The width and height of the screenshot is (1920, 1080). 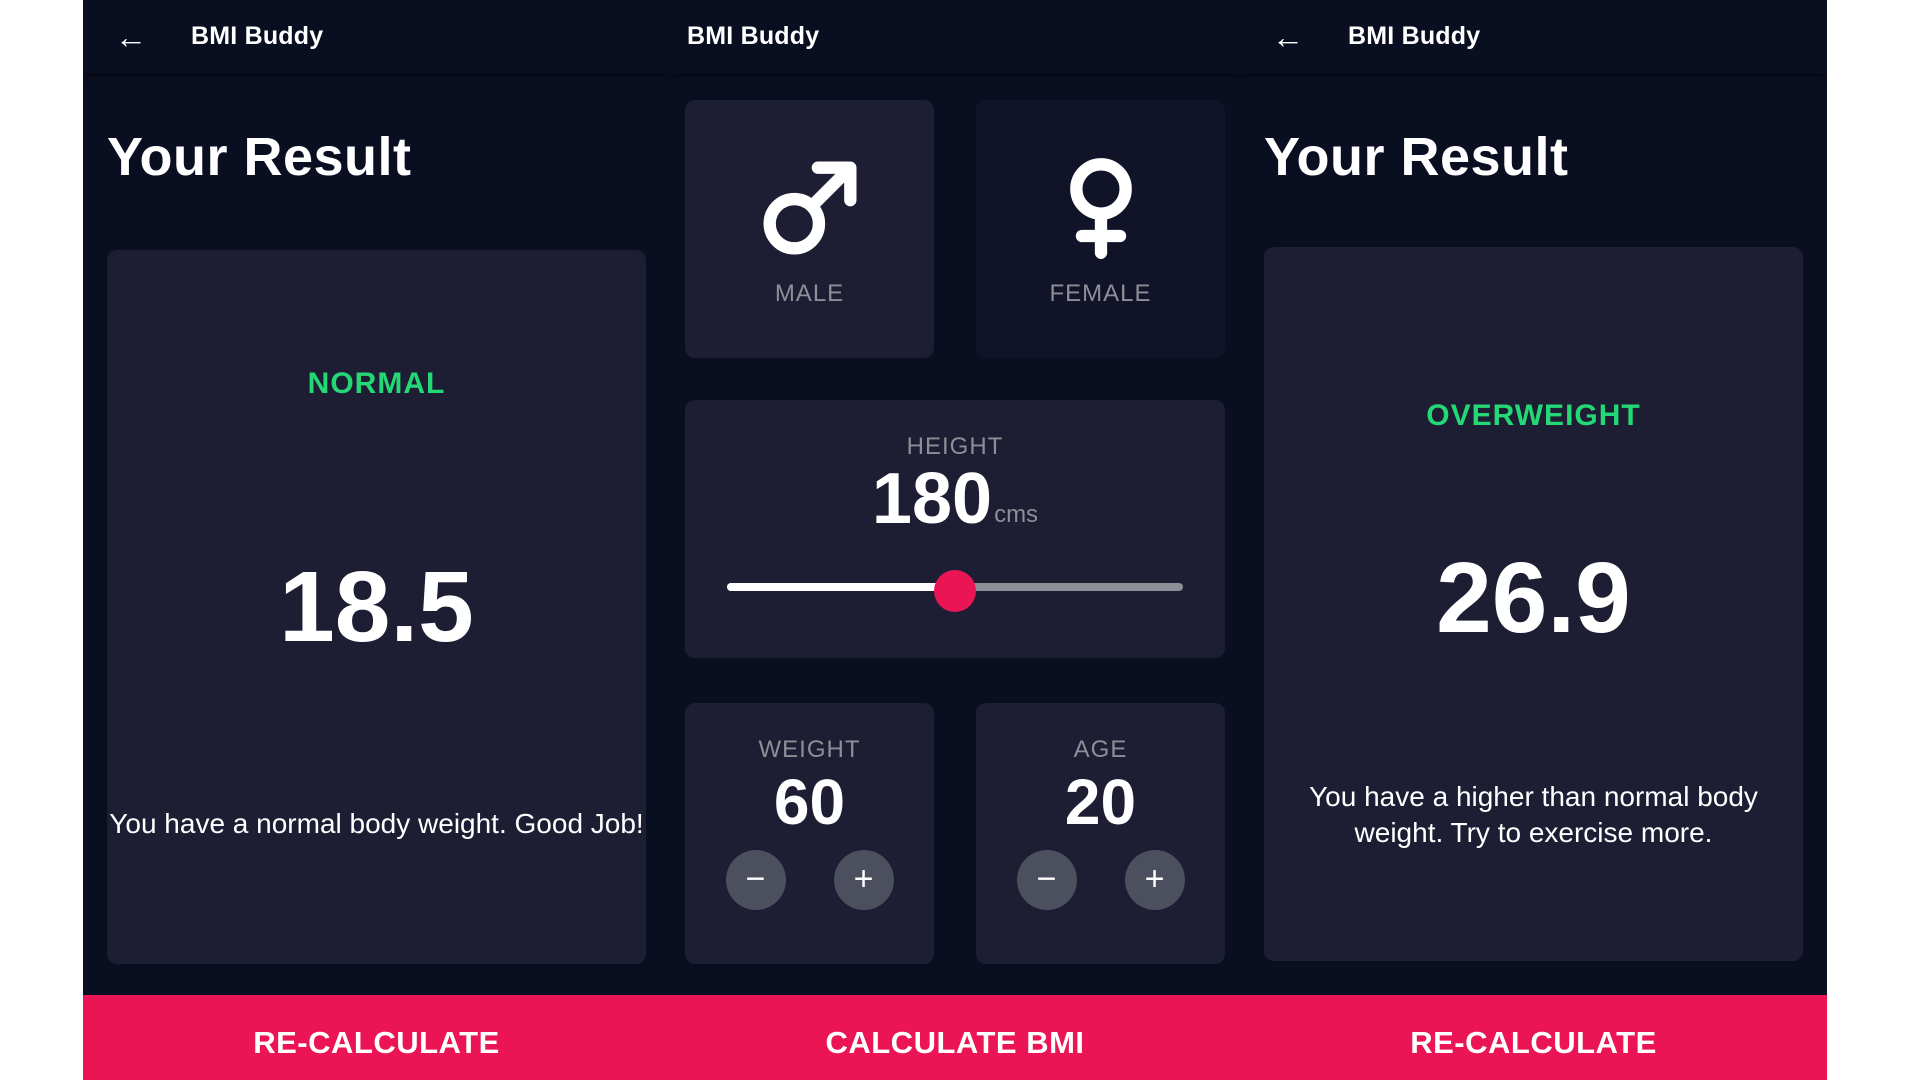 What do you see at coordinates (1533, 598) in the screenshot?
I see `bmi-value: 26.9` at bounding box center [1533, 598].